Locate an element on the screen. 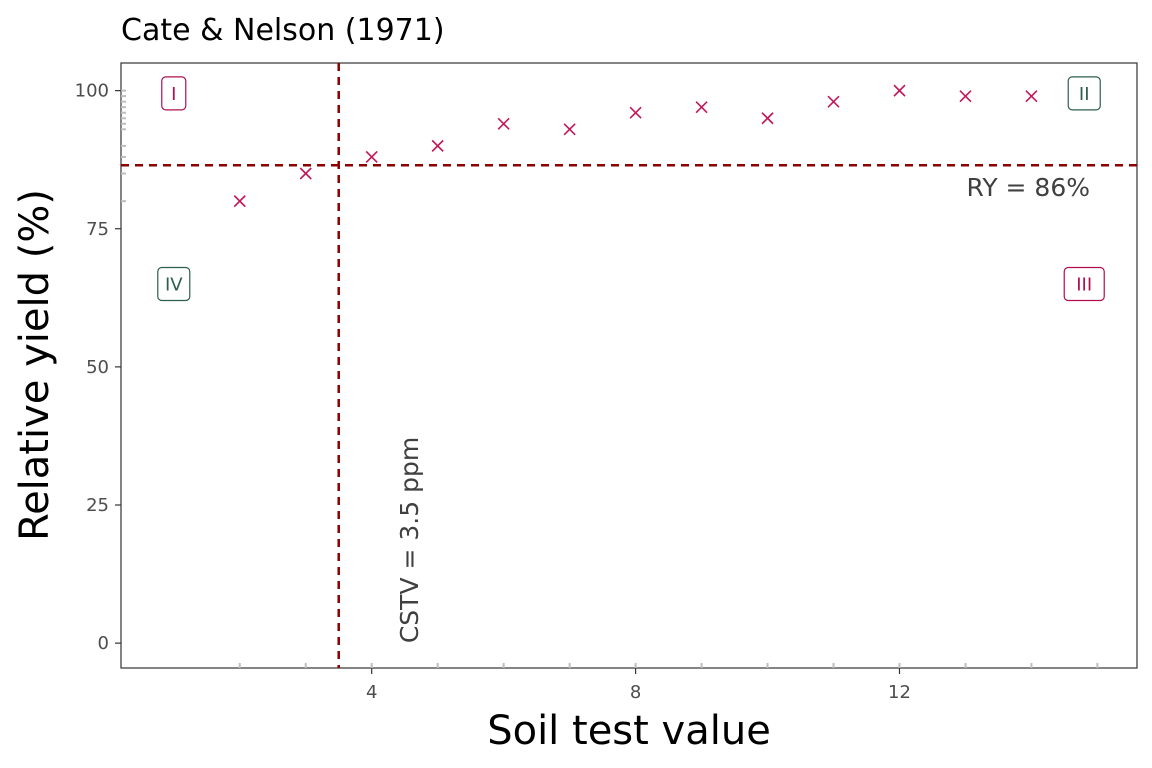 The width and height of the screenshot is (1152, 768). y-tick-label: 100 is located at coordinates (92, 91).